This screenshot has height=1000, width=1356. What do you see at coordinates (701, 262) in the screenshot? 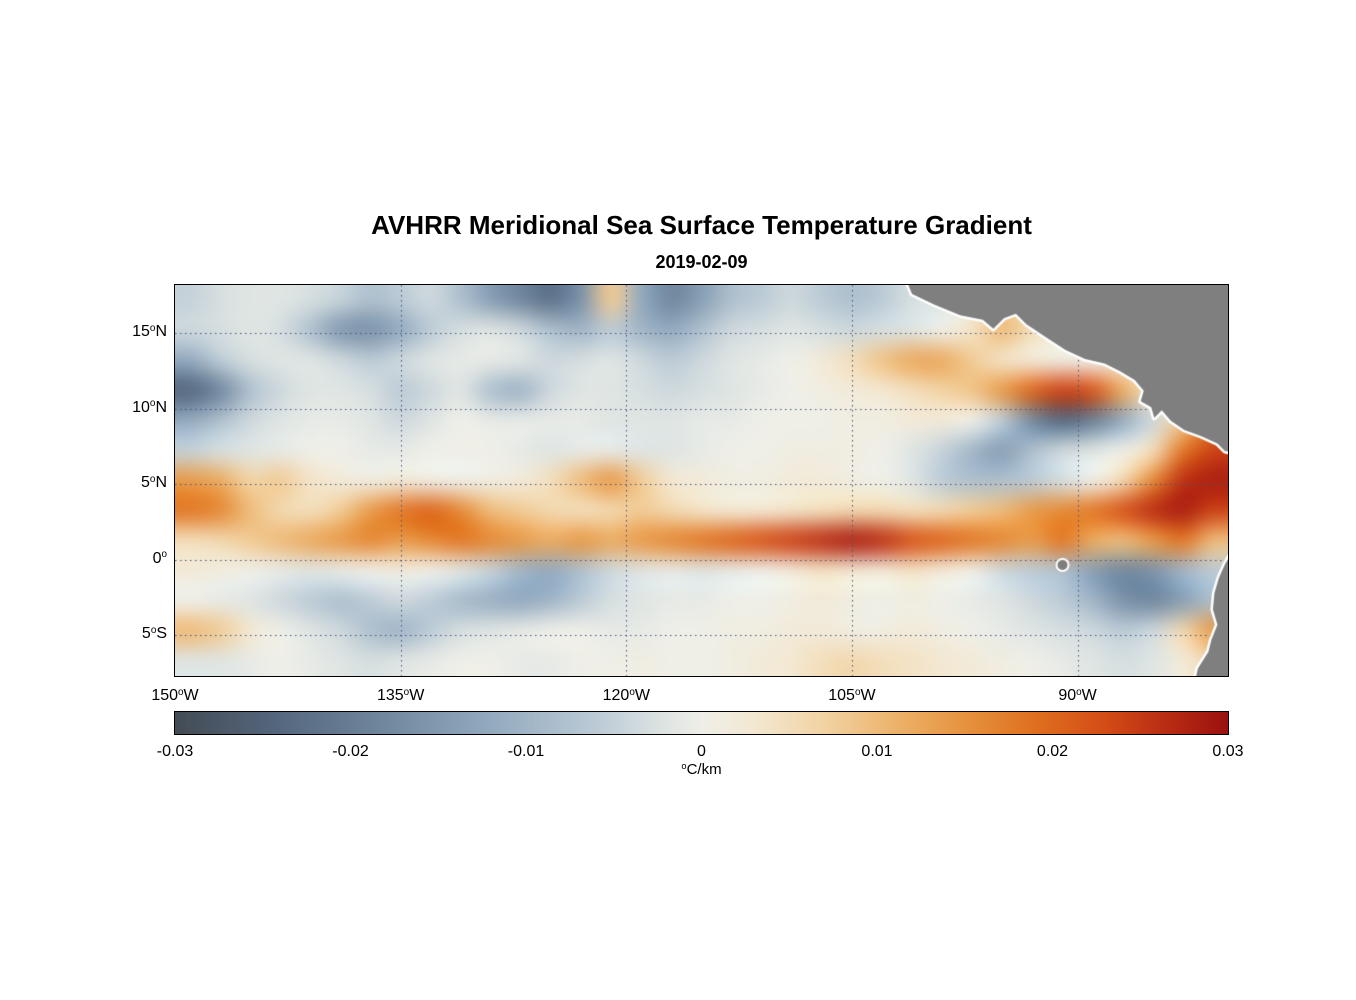
I see `chart-subtitle: 2019-02-09` at bounding box center [701, 262].